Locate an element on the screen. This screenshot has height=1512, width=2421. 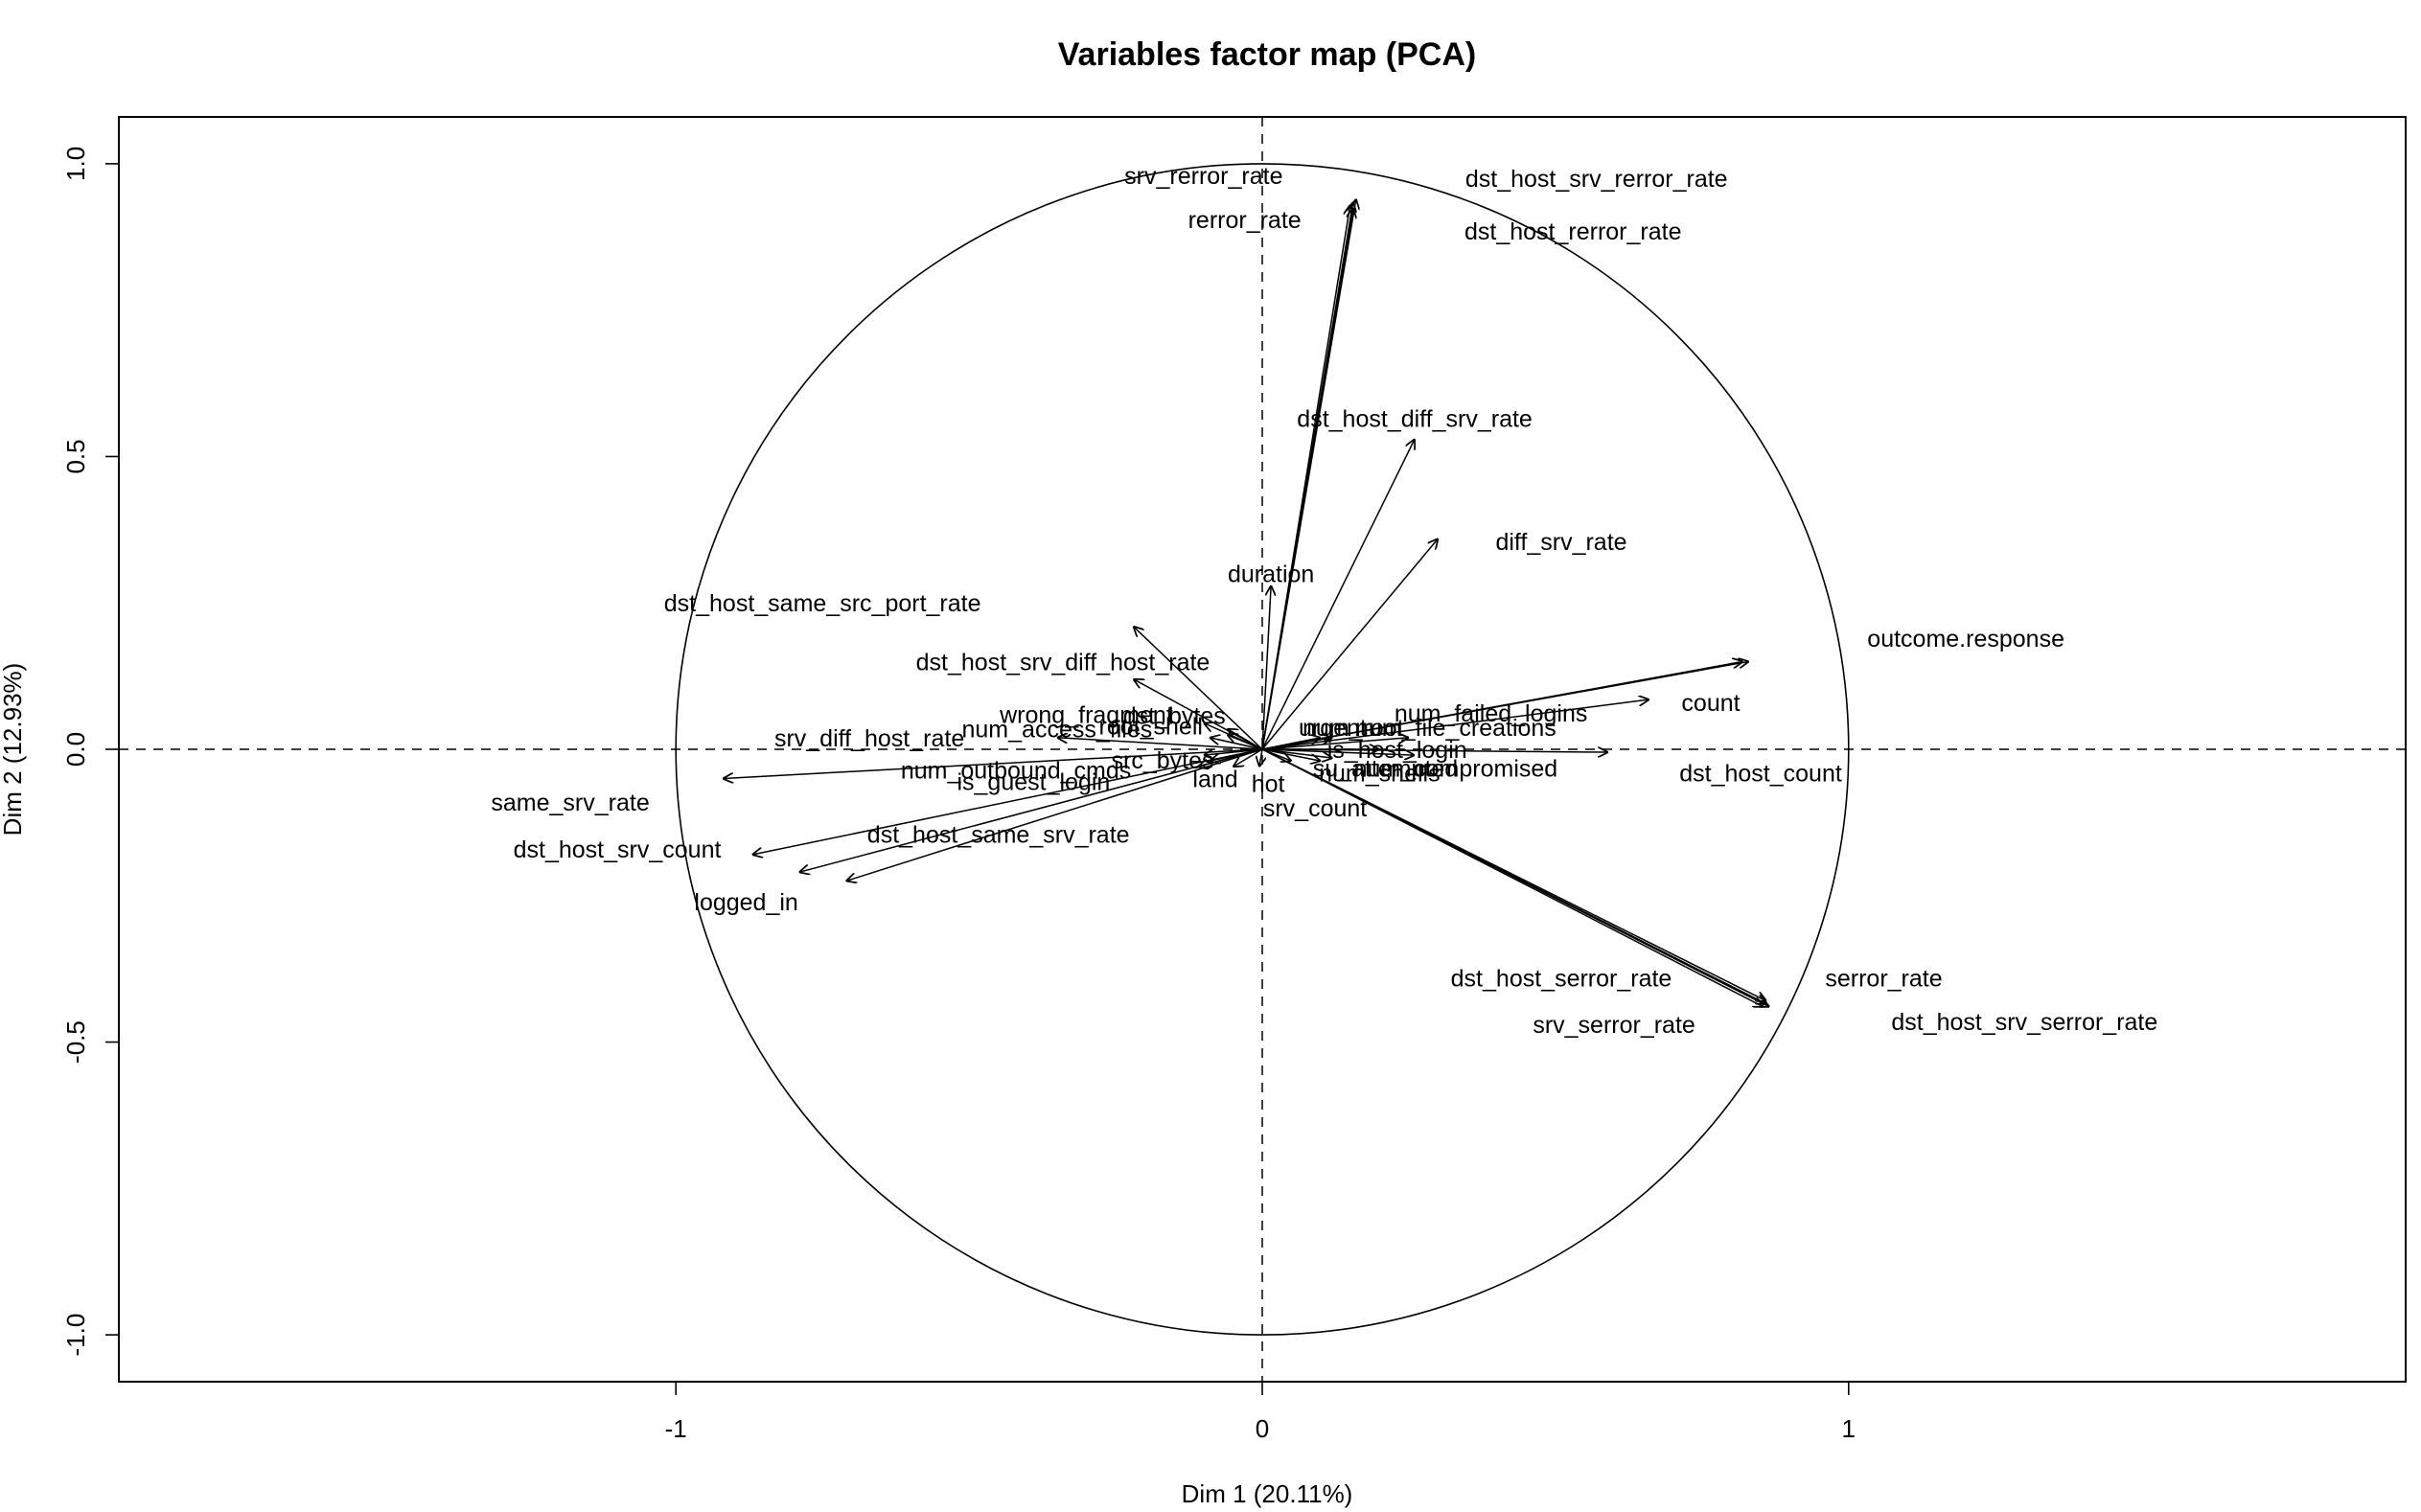
variable-label: urgent is located at coordinates (1333, 728).